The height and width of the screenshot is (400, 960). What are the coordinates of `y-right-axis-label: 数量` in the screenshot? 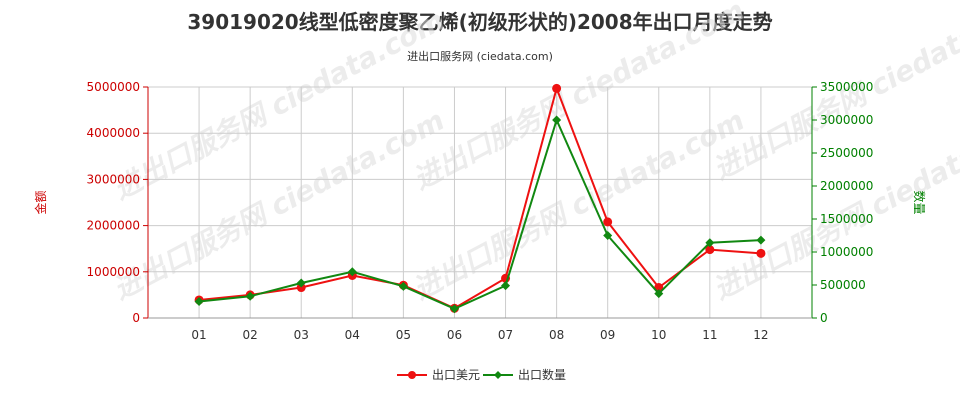 It's located at (919, 202).